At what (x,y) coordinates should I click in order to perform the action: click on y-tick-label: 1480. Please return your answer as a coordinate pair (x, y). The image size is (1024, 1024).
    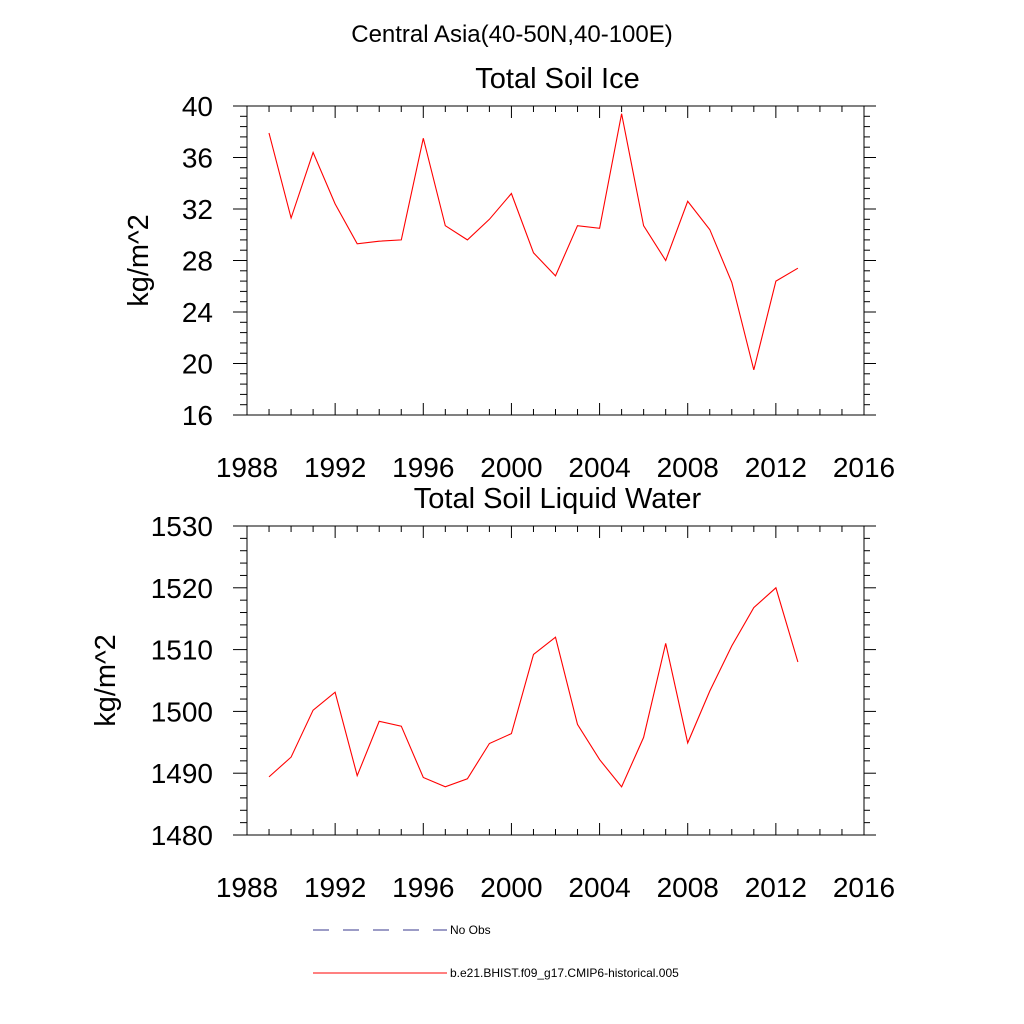
    Looking at the image, I should click on (182, 835).